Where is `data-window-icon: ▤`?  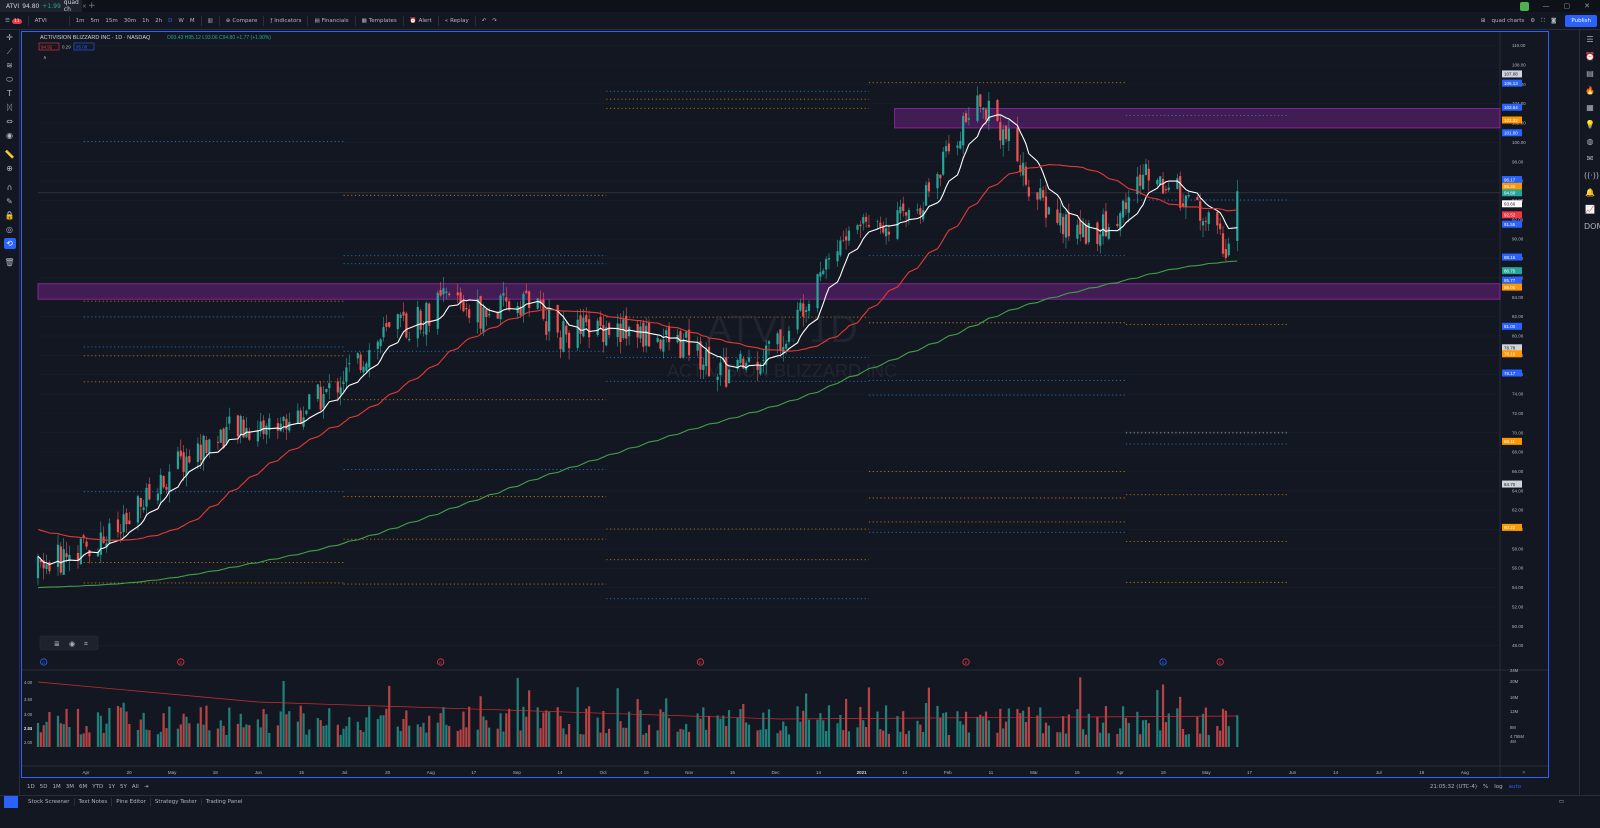
data-window-icon: ▤ is located at coordinates (1590, 73).